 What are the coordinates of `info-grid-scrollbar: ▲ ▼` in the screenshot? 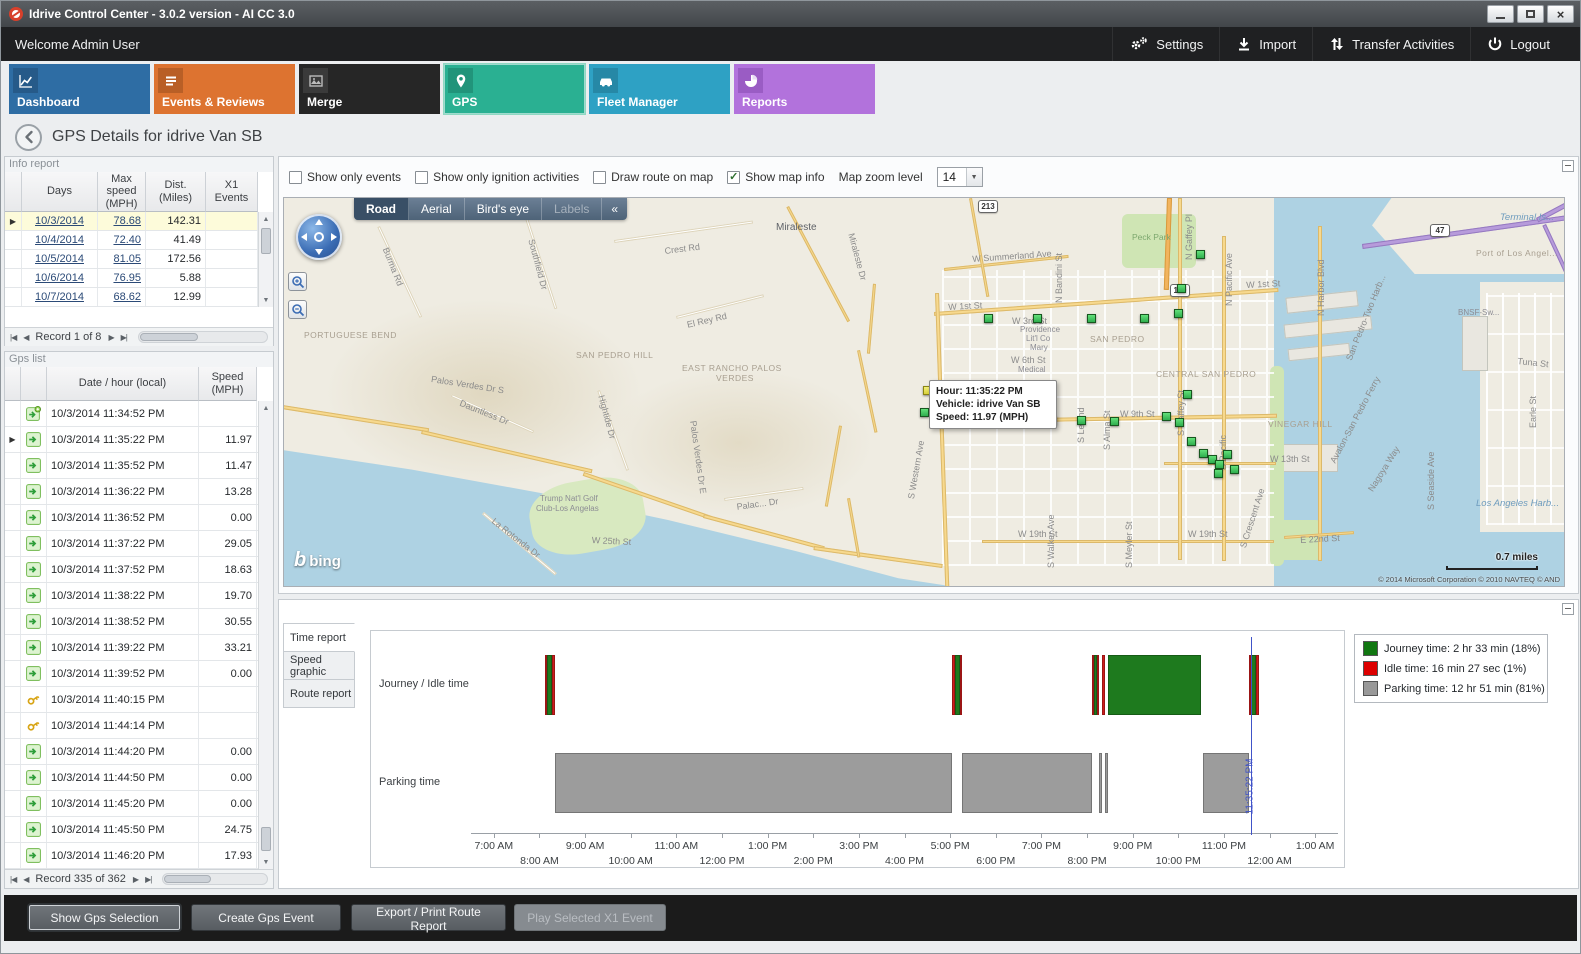 It's located at (265, 259).